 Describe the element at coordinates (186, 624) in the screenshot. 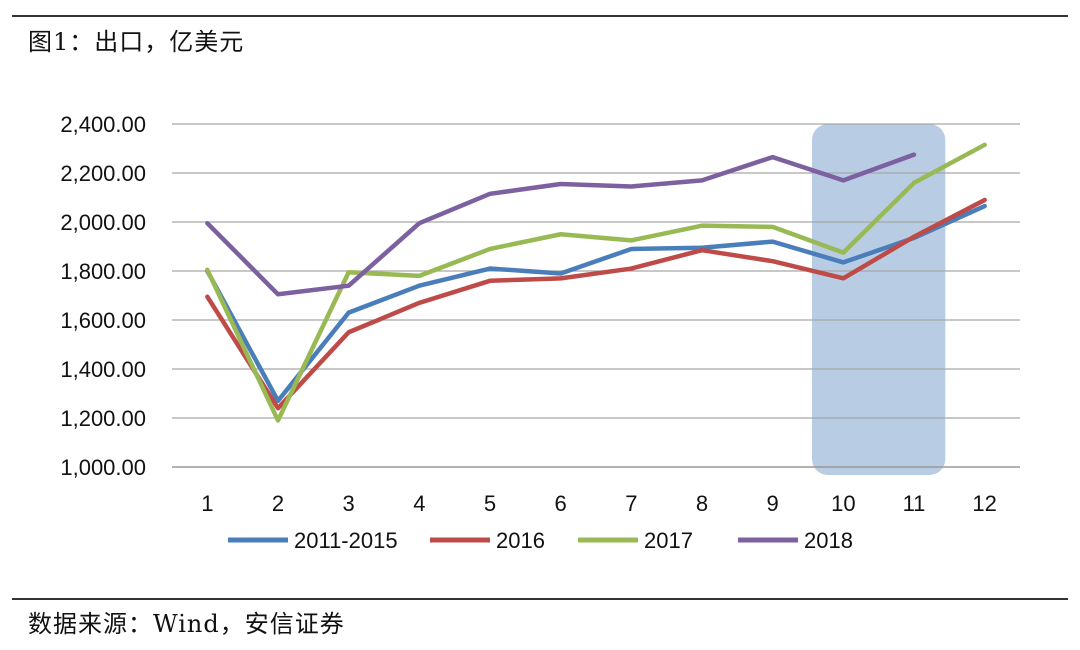

I see `source-note: 数据来源：Wind，安信证券` at that location.